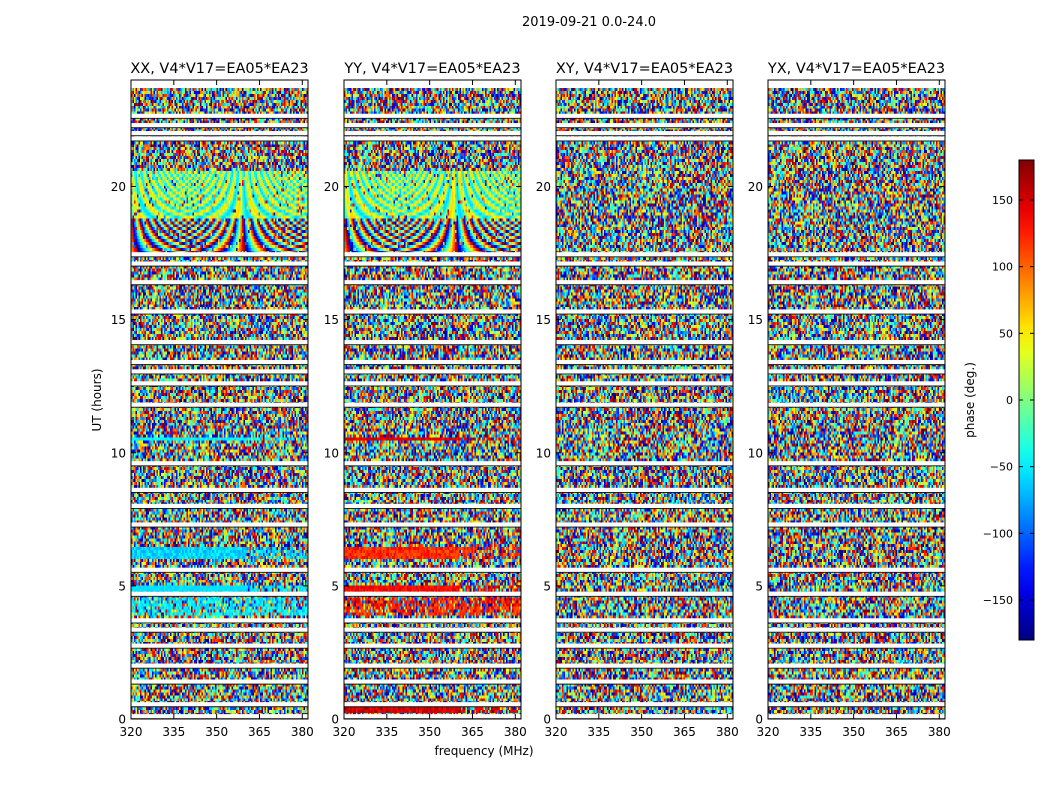 This screenshot has width=1050, height=800. Describe the element at coordinates (1006, 333) in the screenshot. I see `colorbar-tick-label: 50` at that location.